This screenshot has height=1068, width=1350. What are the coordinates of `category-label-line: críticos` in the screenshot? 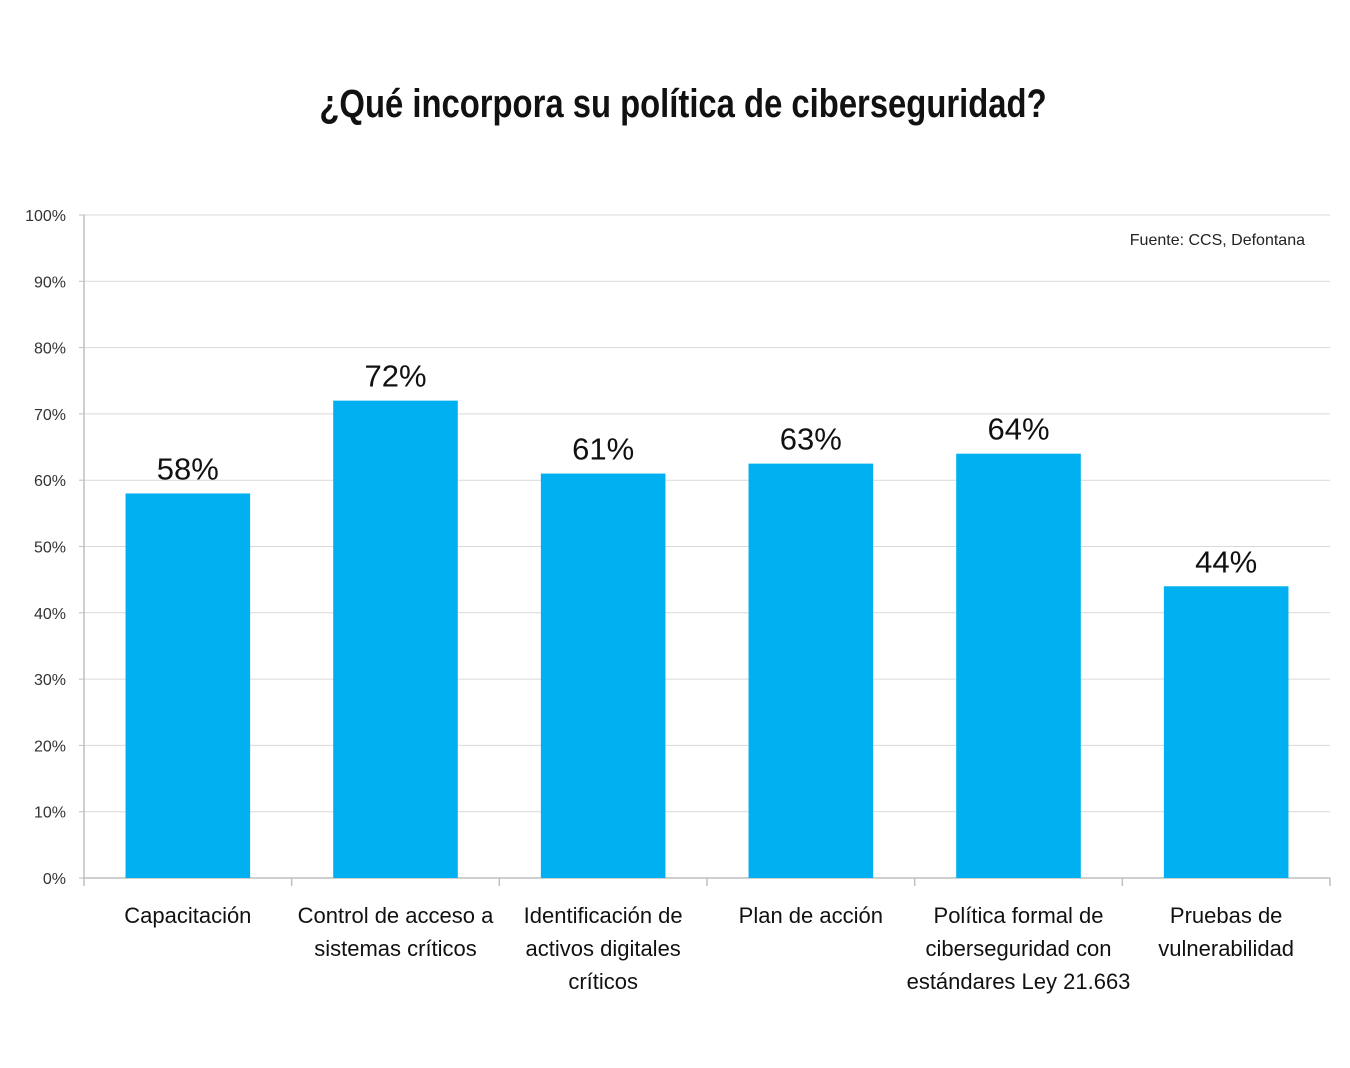 It's located at (603, 981).